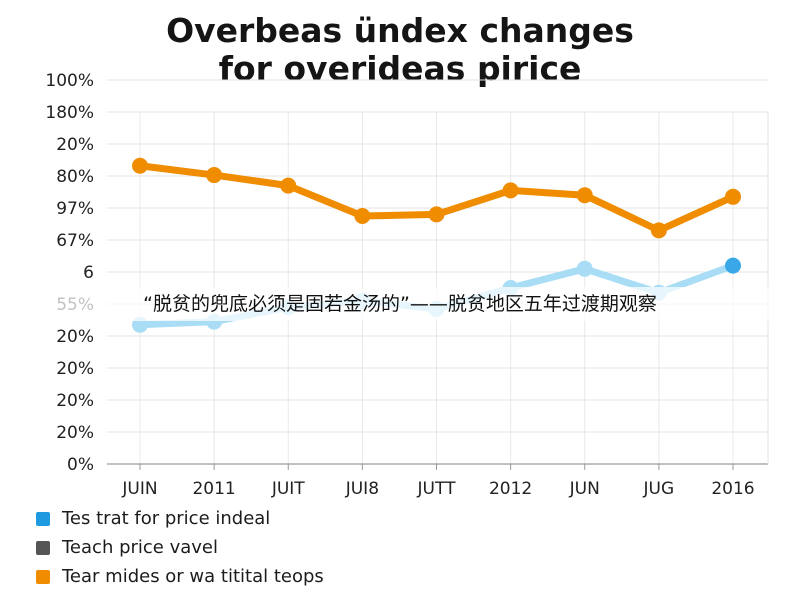 This screenshot has width=800, height=600. I want to click on legend-item: Teach price vavel, so click(180, 547).